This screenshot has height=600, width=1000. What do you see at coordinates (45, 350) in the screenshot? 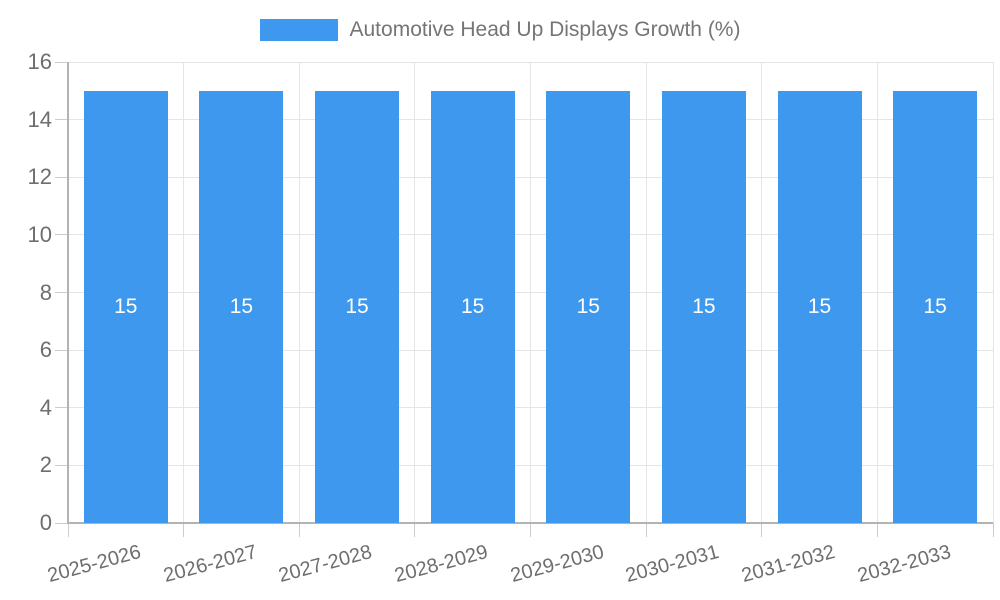
I see `y-tick-label: 6` at bounding box center [45, 350].